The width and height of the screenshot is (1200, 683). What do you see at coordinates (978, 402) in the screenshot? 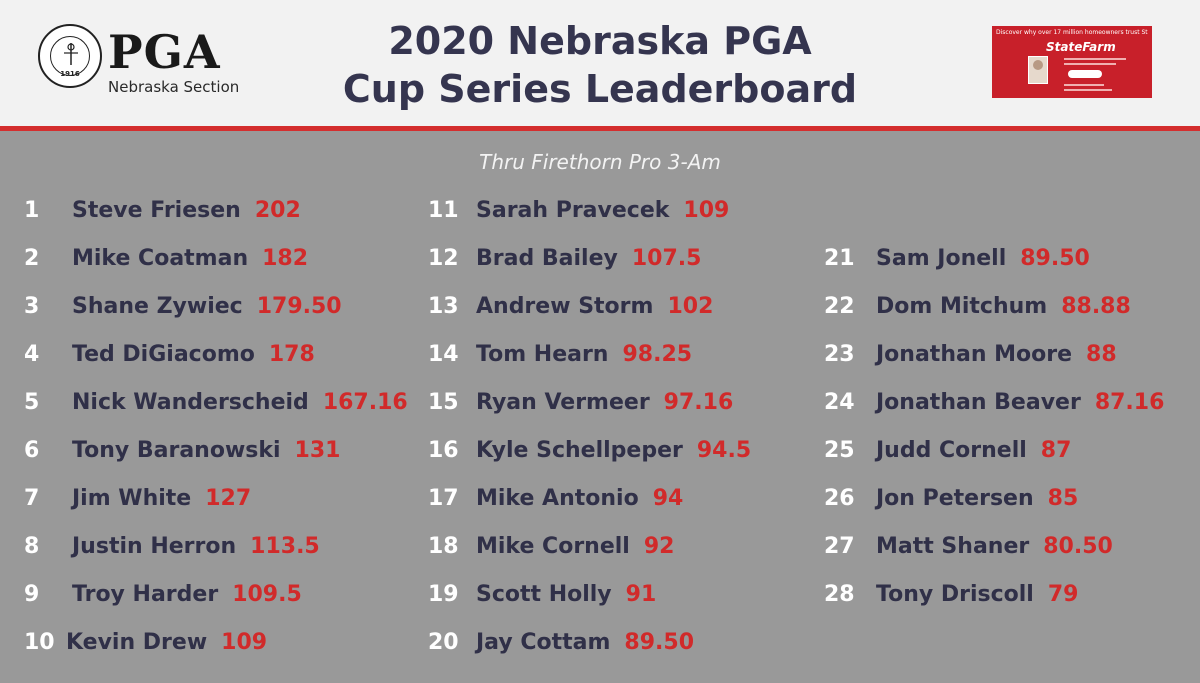
I see `player-name: Jonathan Beaver` at bounding box center [978, 402].